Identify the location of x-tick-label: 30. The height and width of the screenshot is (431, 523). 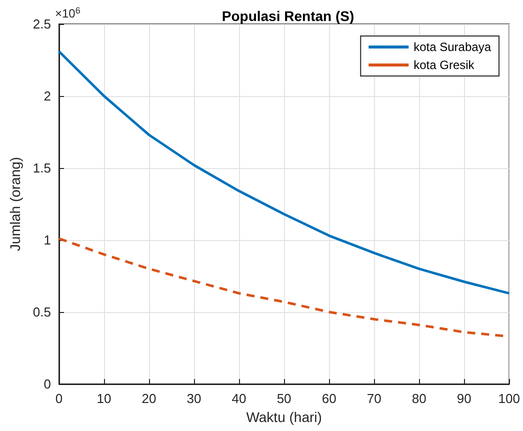
(194, 398).